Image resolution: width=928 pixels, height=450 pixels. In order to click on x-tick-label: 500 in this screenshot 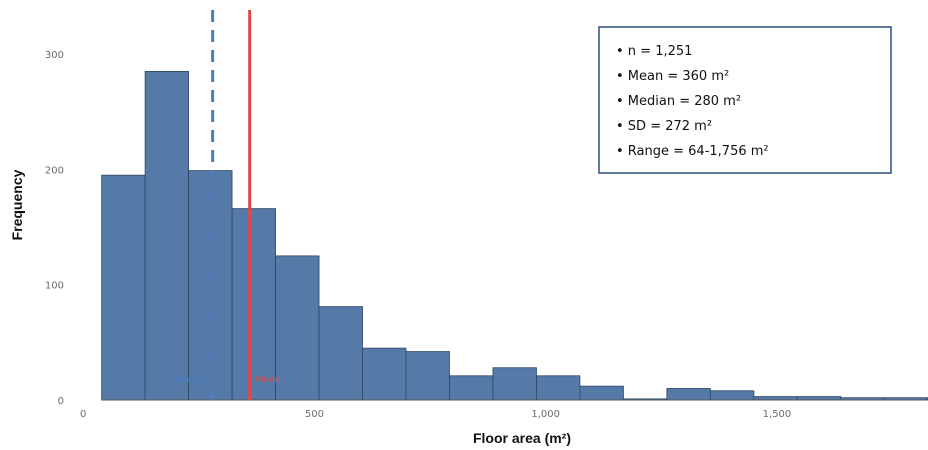, I will do `click(314, 414)`.